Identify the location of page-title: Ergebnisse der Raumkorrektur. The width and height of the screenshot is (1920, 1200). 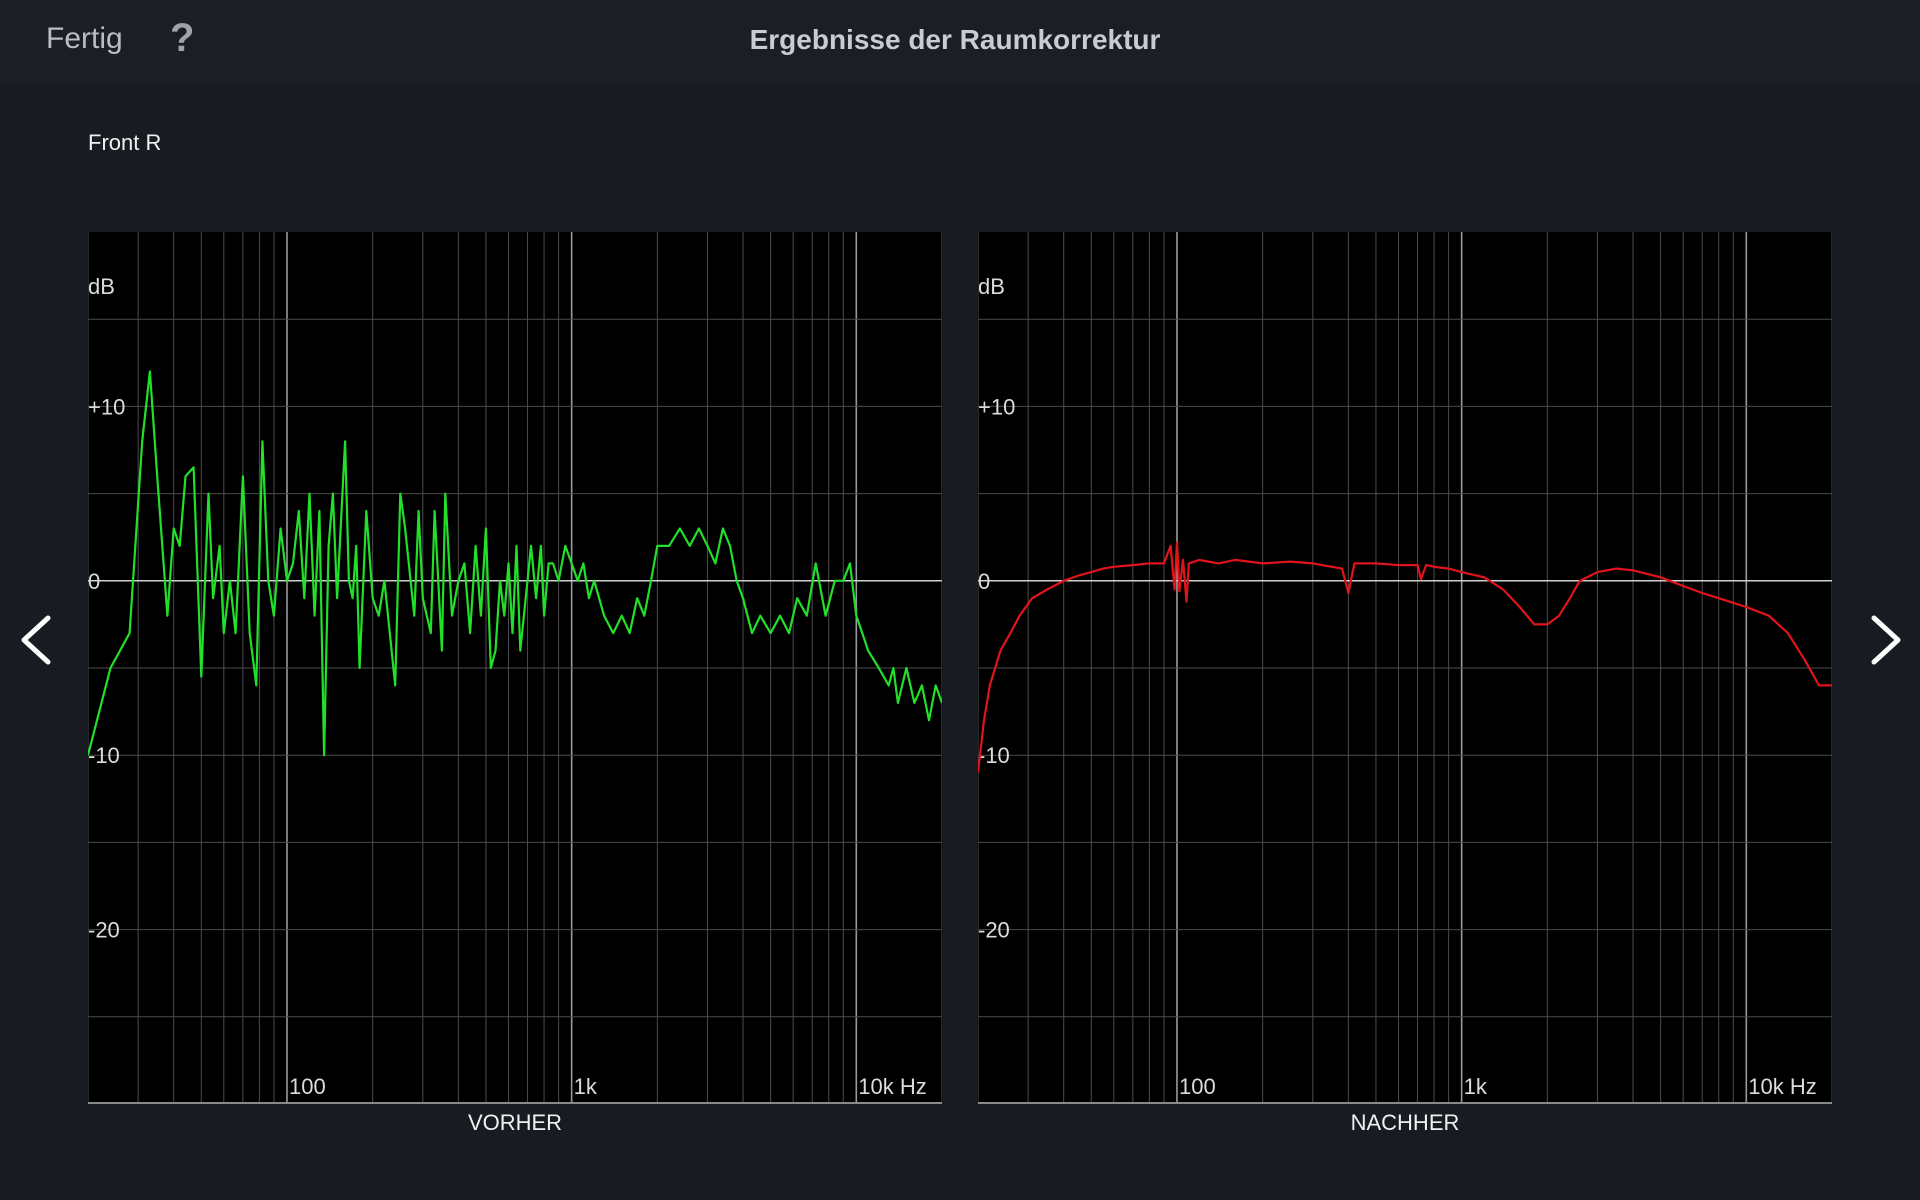
(955, 39).